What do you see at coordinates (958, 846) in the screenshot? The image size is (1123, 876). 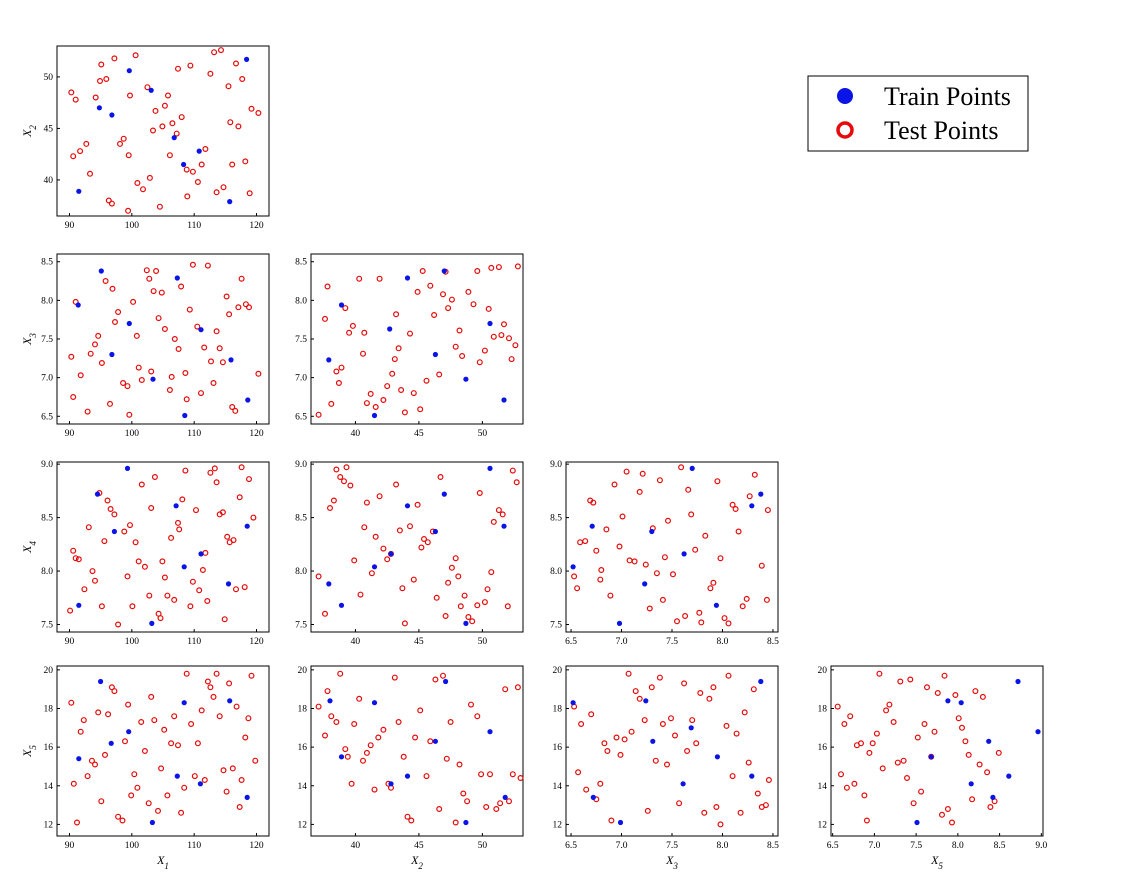 I see `x-tick-label: 8.0` at bounding box center [958, 846].